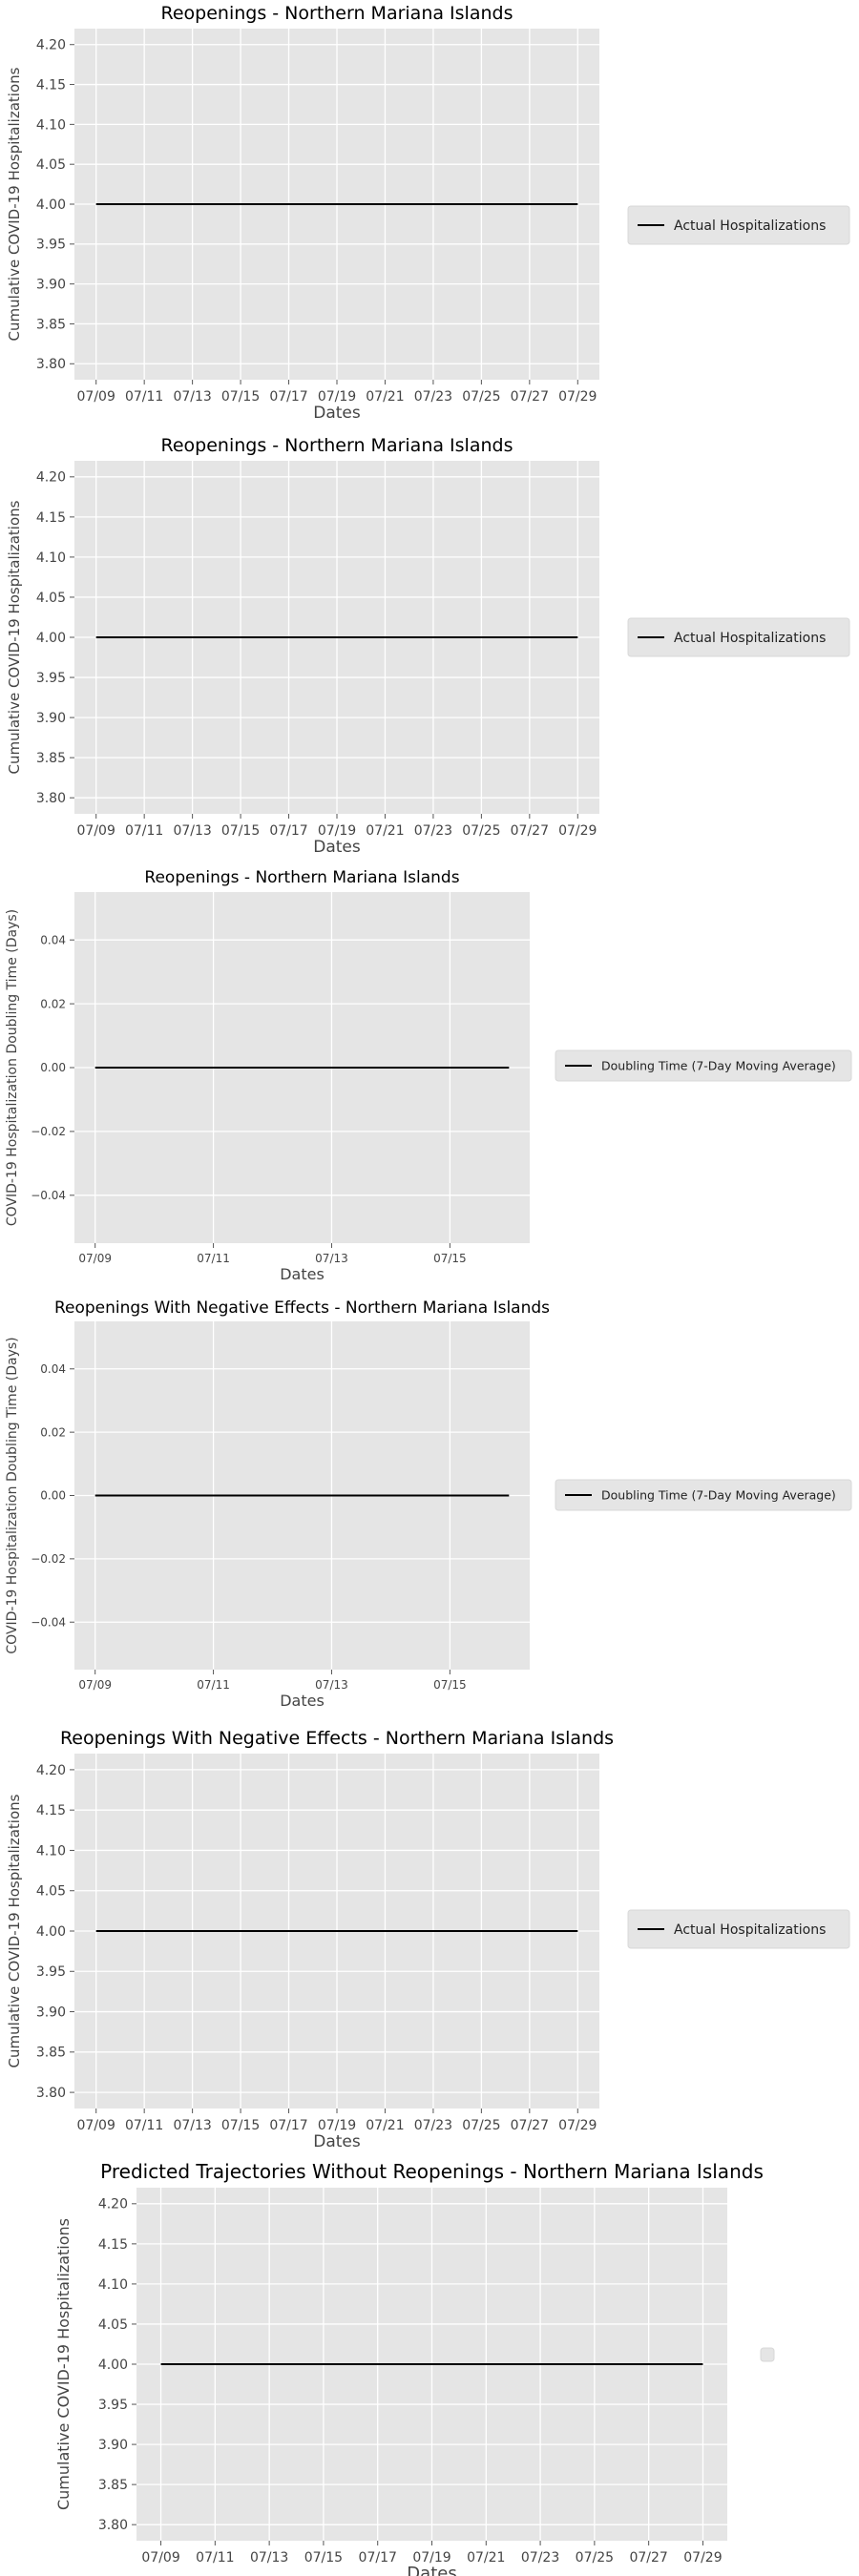 The height and width of the screenshot is (2576, 859). What do you see at coordinates (48, 1131) in the screenshot?
I see `y-tick-label: −0.02` at bounding box center [48, 1131].